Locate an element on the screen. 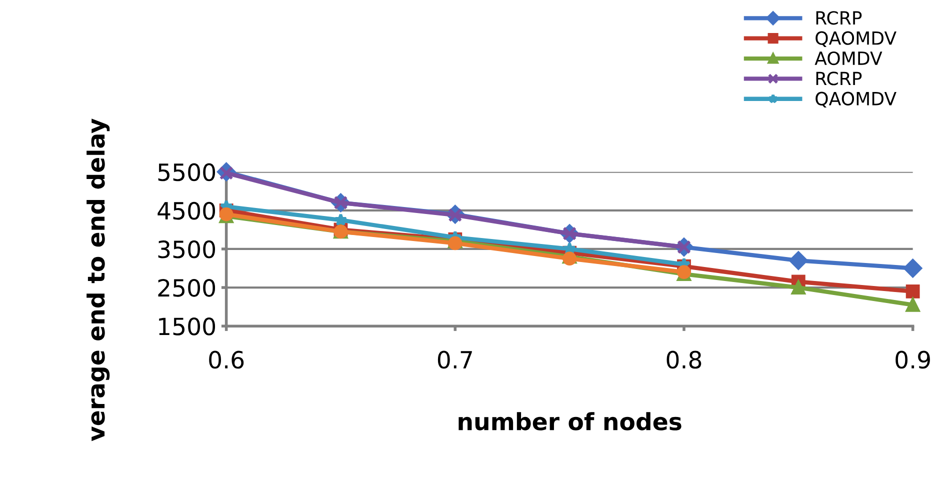 The width and height of the screenshot is (943, 504). x-tick-label: 0.6 is located at coordinates (226, 359).